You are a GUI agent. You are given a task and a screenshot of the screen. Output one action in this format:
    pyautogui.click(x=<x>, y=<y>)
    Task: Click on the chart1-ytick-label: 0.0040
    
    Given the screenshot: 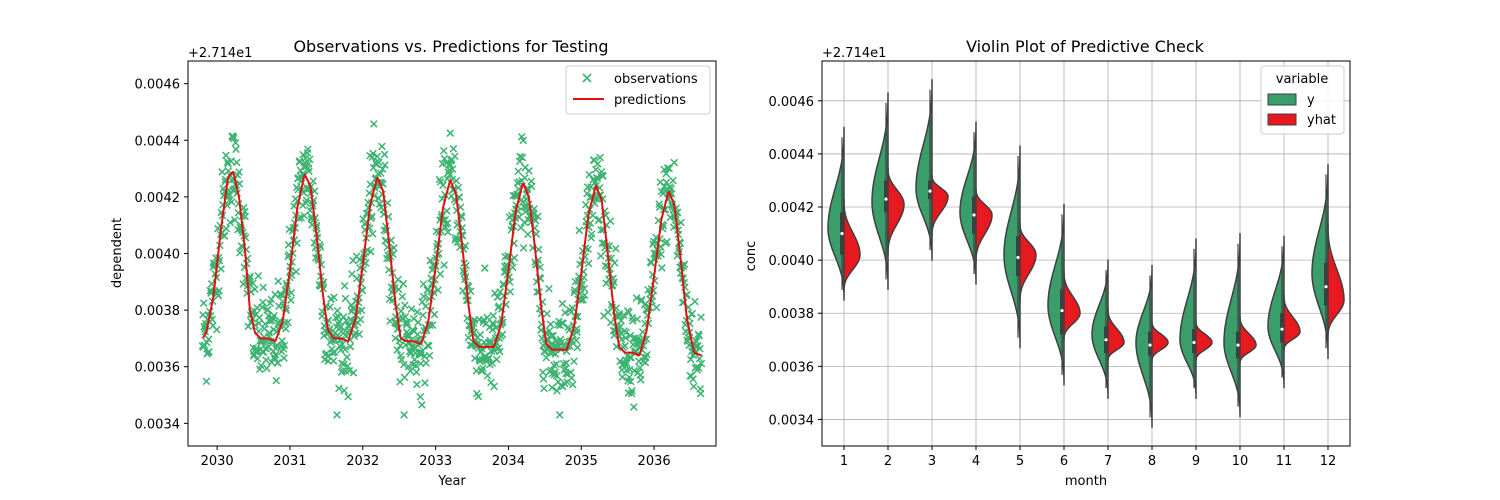 What is the action you would take?
    pyautogui.click(x=158, y=255)
    